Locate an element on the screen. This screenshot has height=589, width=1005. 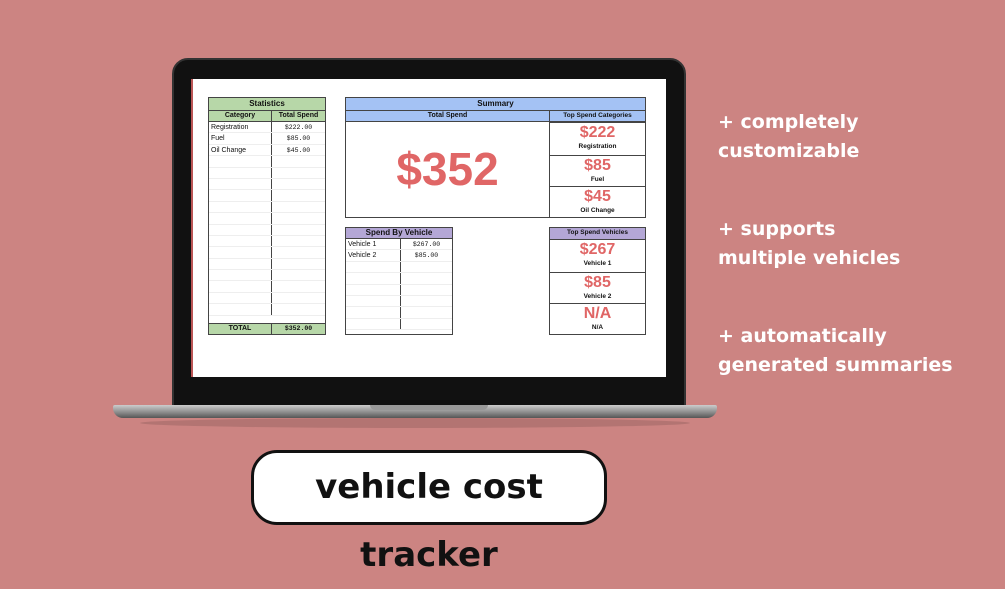
row-label: Fuel is located at coordinates (240, 138).